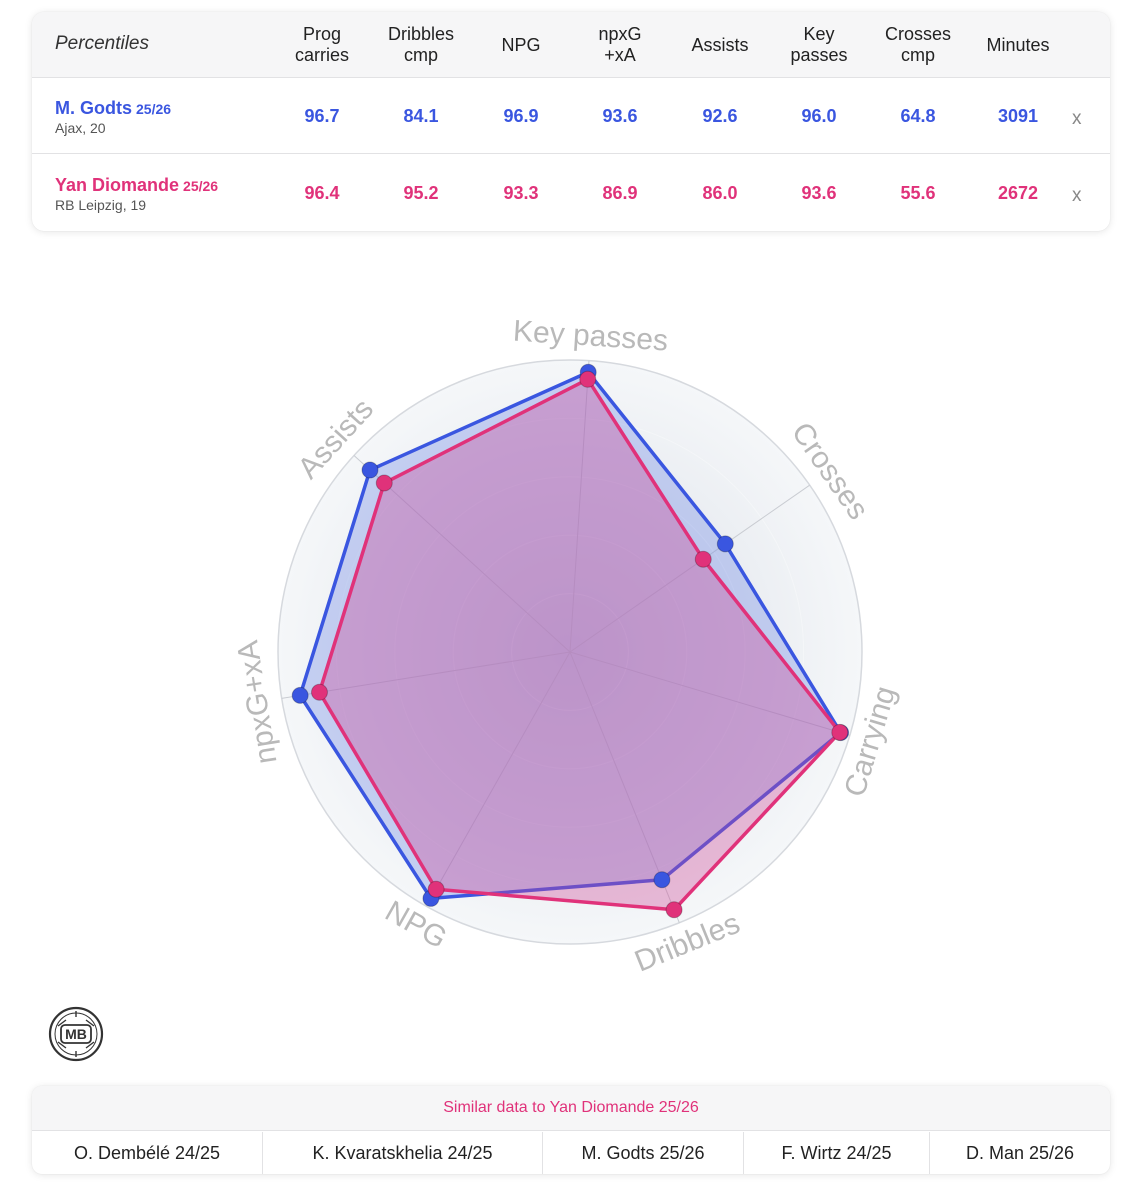  Describe the element at coordinates (917, 44) in the screenshot. I see `column-header: Crosses cmp` at that location.